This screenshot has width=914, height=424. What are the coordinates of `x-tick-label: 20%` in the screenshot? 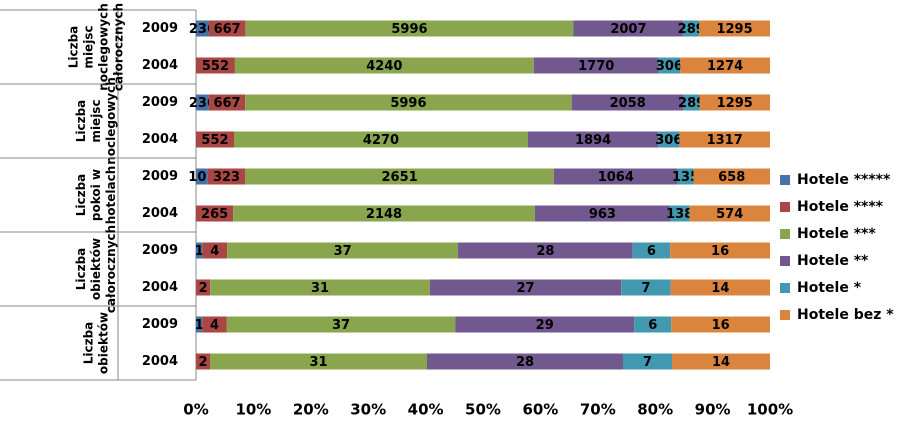 It's located at (311, 410).